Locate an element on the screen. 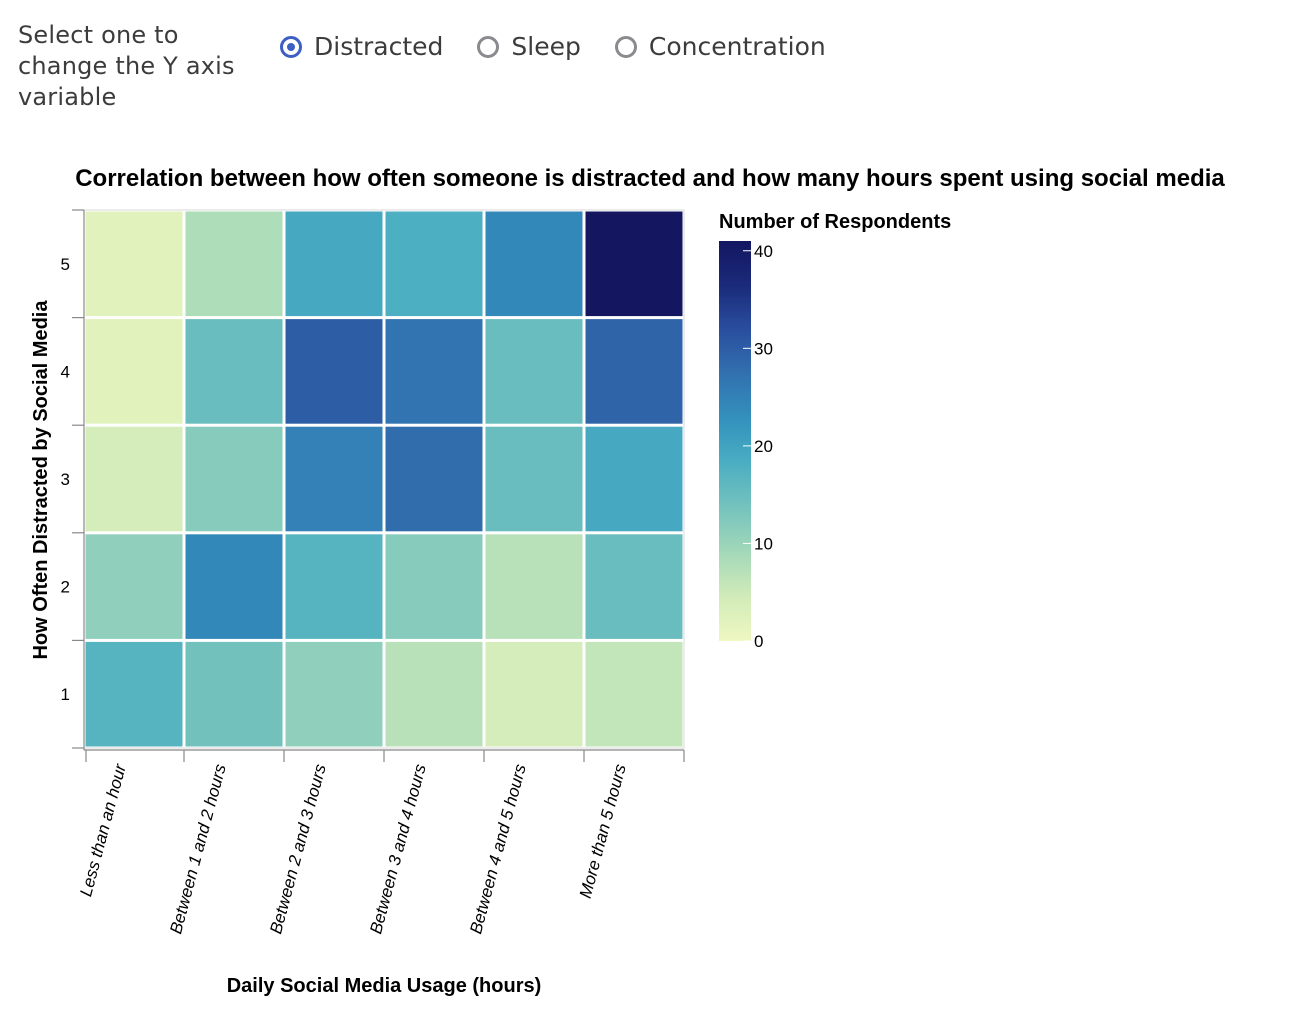  radio-option-sleep: Sleep is located at coordinates (529, 46).